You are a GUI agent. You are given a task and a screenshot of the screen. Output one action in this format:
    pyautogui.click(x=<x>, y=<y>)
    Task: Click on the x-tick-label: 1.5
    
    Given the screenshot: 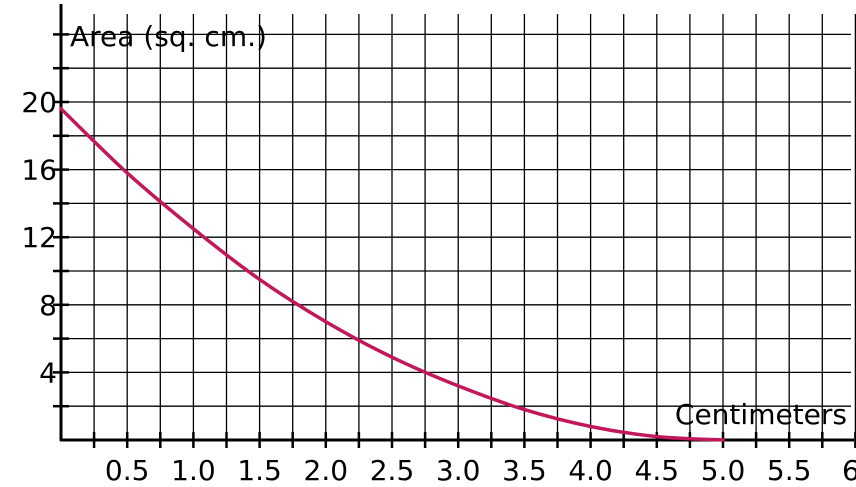 What is the action you would take?
    pyautogui.click(x=259, y=470)
    